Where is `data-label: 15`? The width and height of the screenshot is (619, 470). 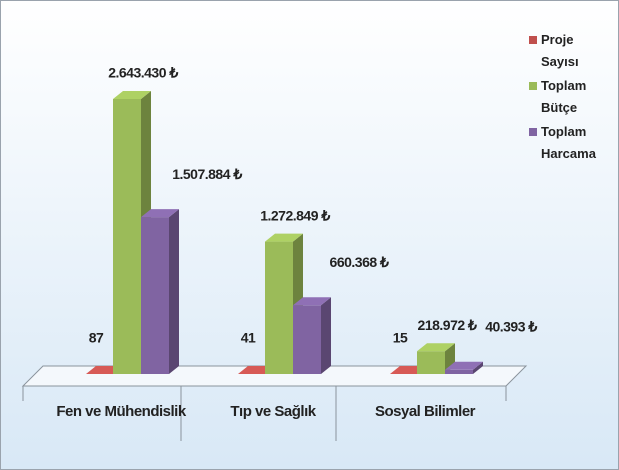
data-label: 15 is located at coordinates (400, 338).